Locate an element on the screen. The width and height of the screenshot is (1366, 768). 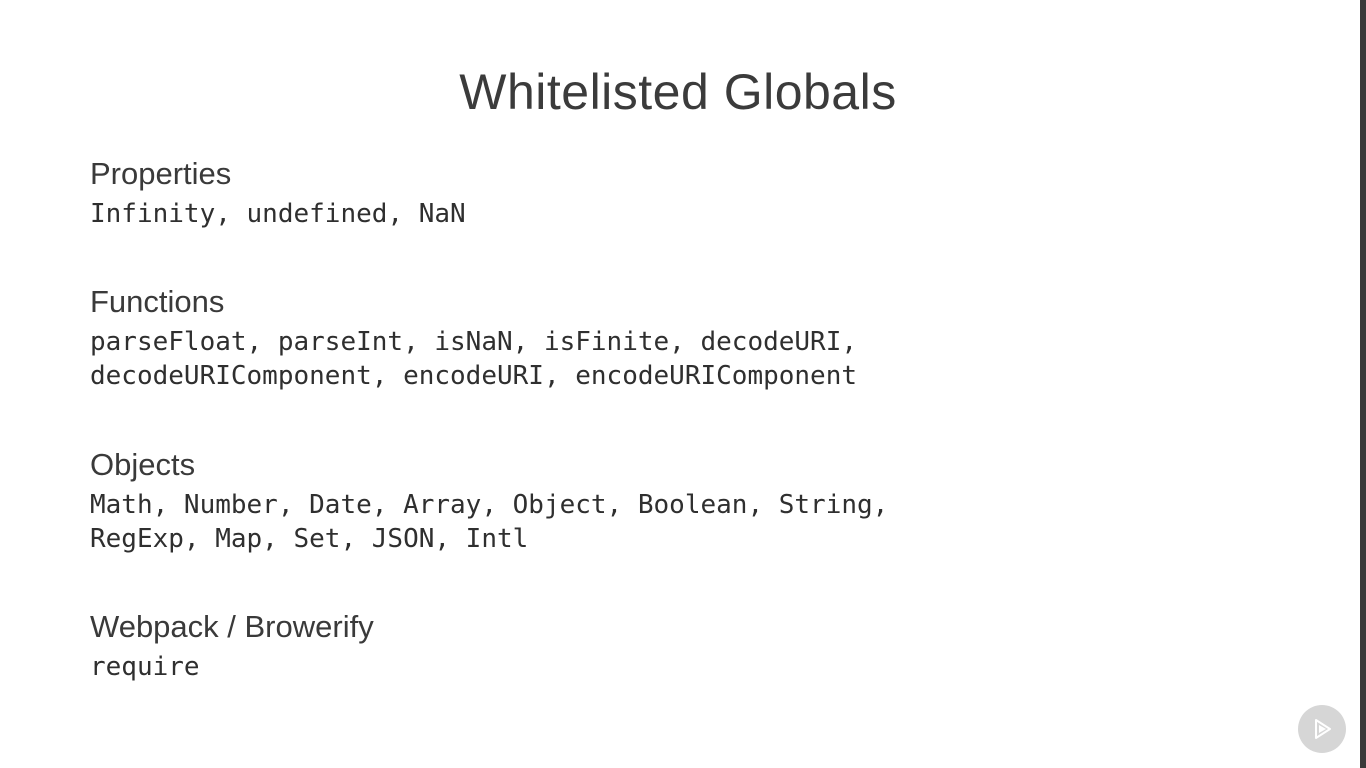
section-body: Infinity, undefined, NaN is located at coordinates (665, 214).